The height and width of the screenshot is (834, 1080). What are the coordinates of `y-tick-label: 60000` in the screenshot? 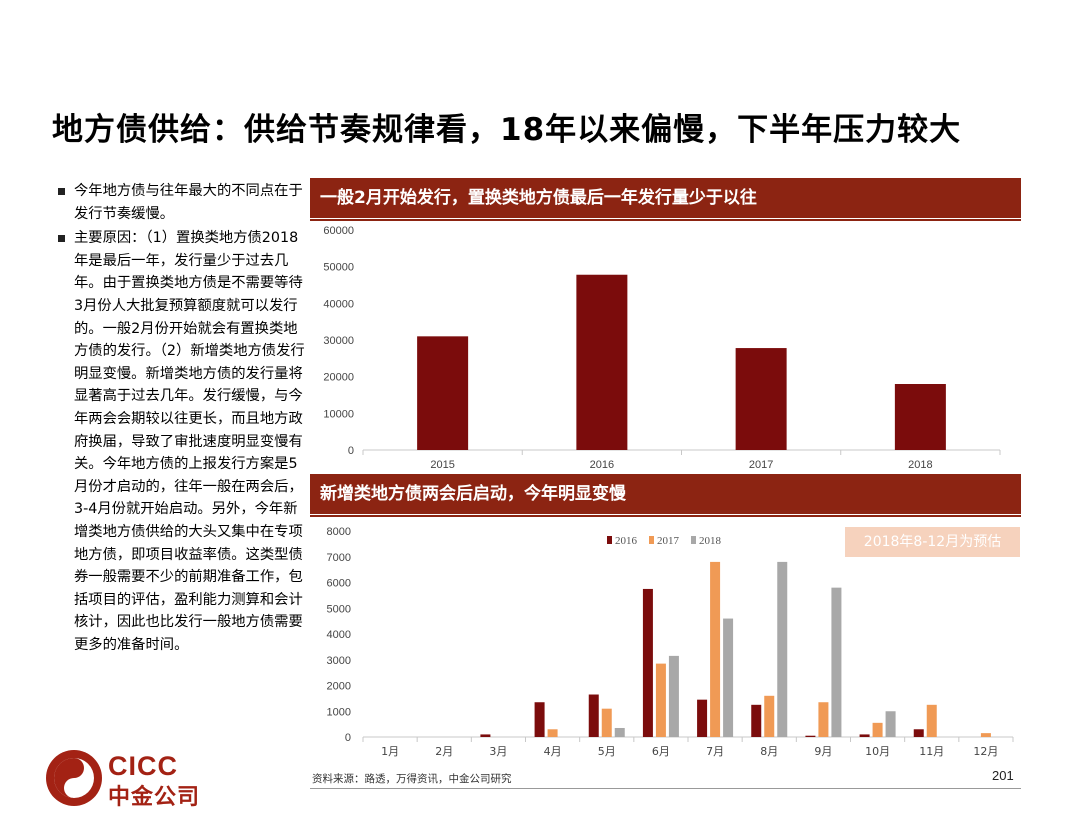 It's located at (338, 231).